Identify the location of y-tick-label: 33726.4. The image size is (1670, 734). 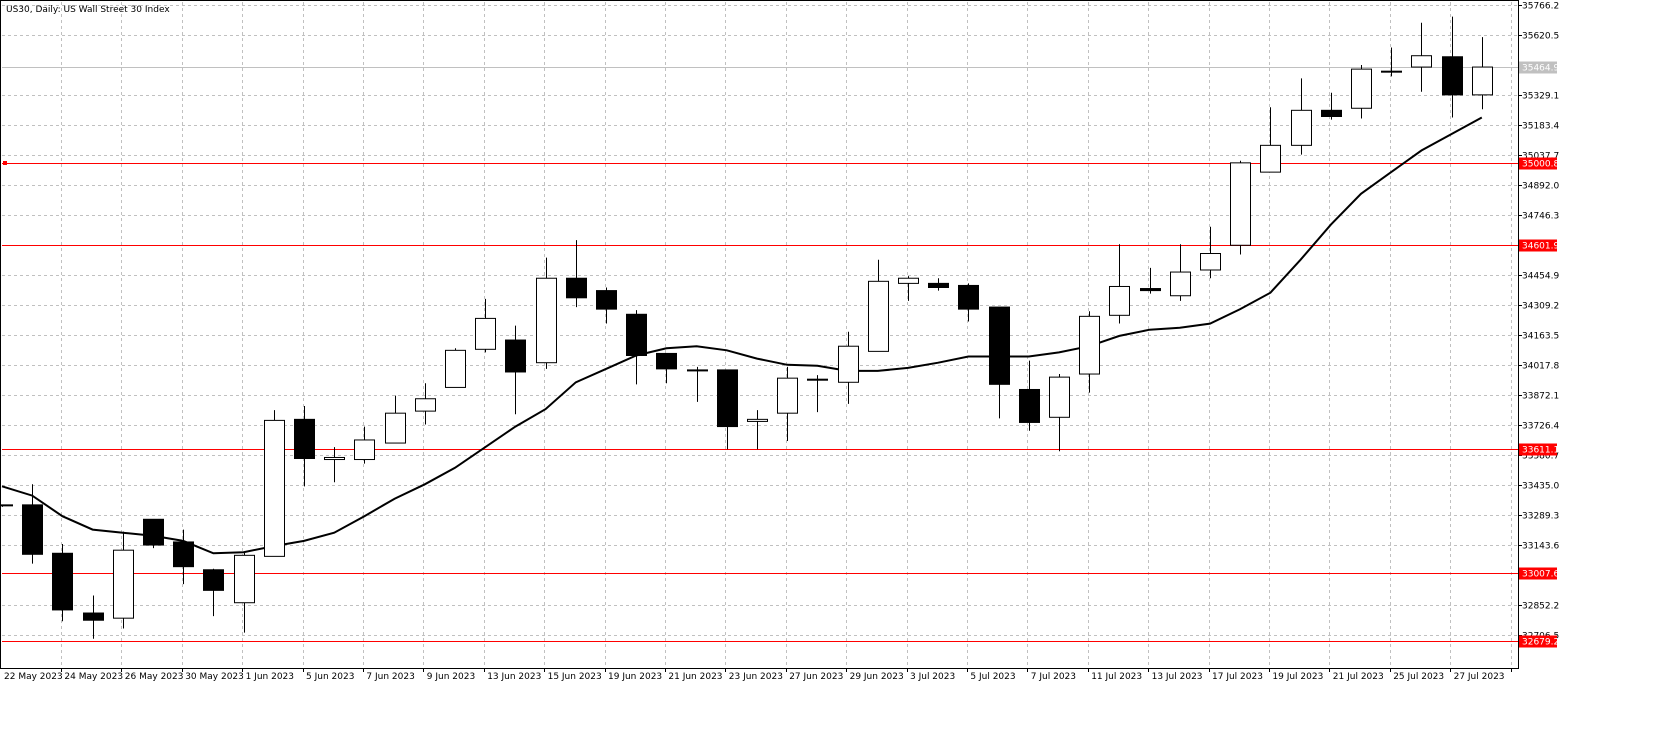
(1540, 427).